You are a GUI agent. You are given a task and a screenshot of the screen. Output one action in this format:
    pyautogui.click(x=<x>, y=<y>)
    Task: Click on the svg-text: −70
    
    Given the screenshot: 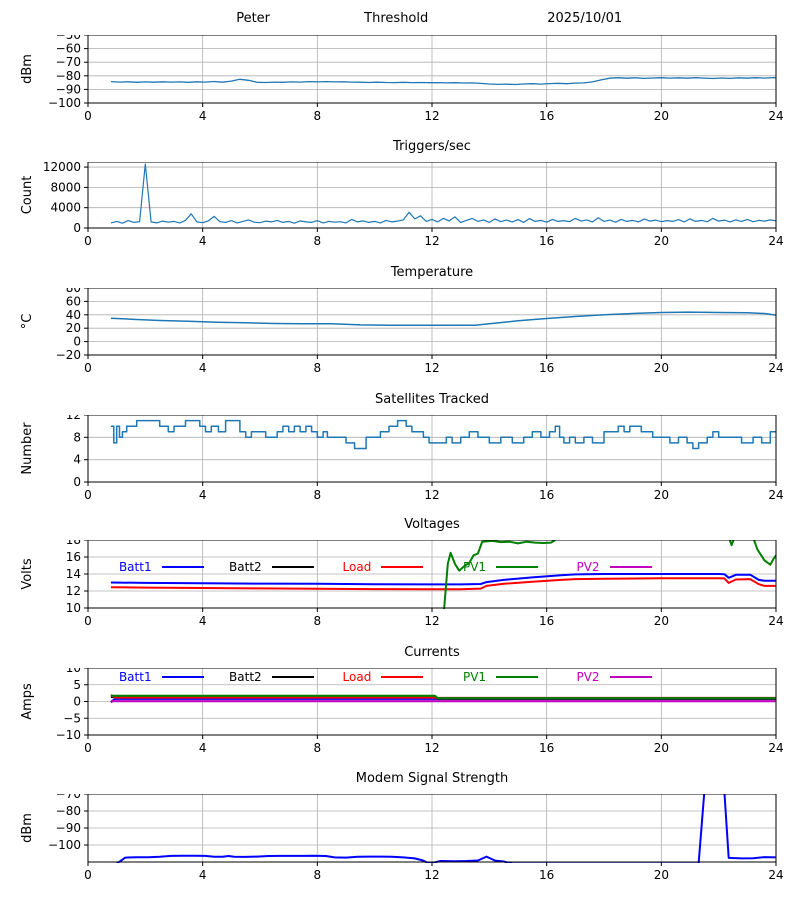 What is the action you would take?
    pyautogui.click(x=68, y=62)
    